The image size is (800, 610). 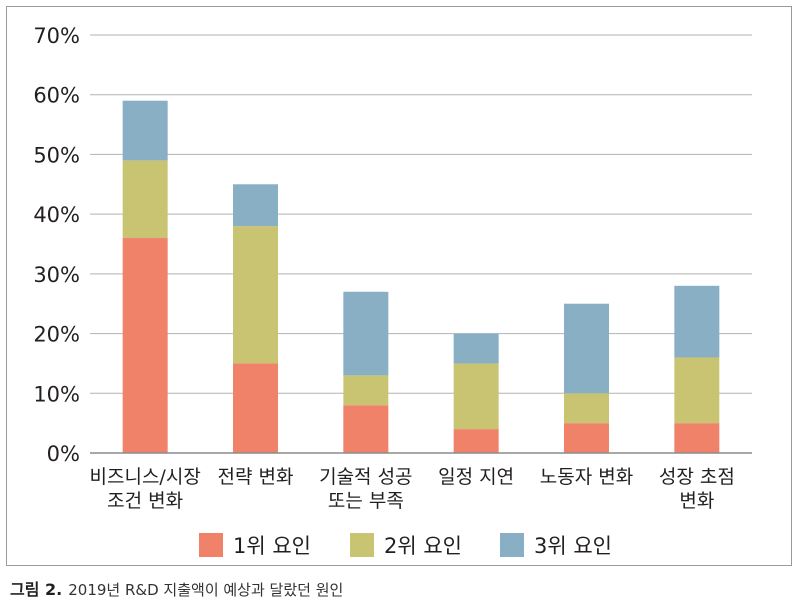 What do you see at coordinates (697, 477) in the screenshot?
I see `x-tick-label: 성장 초점` at bounding box center [697, 477].